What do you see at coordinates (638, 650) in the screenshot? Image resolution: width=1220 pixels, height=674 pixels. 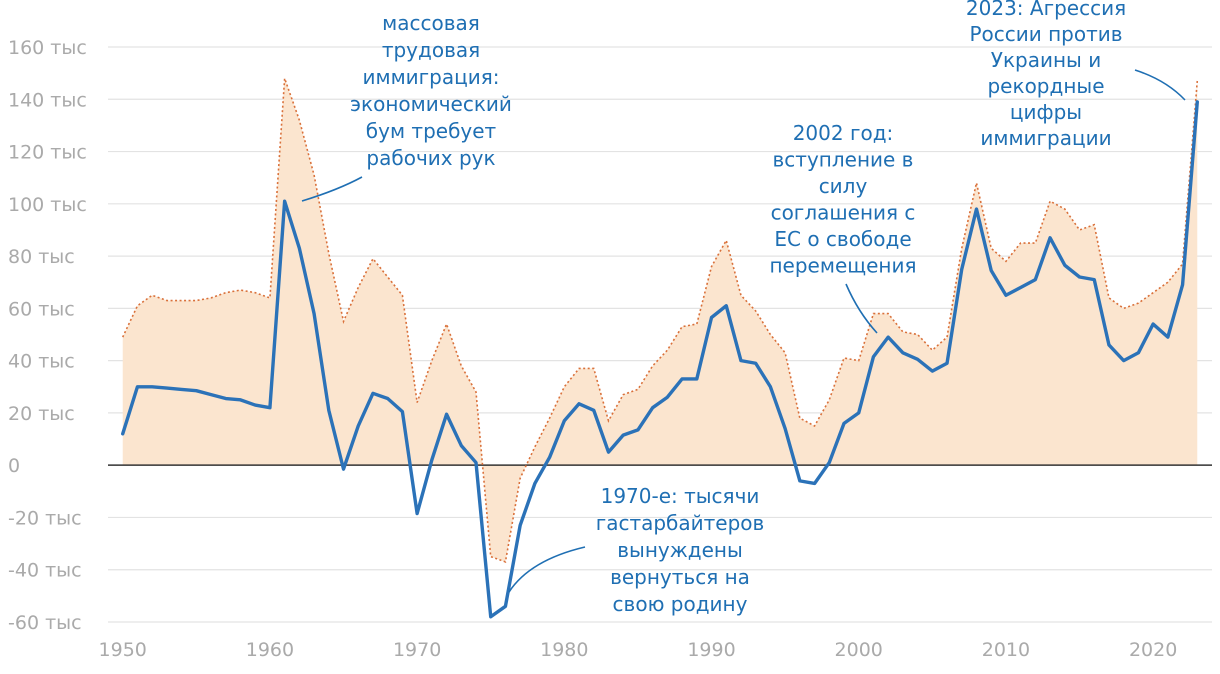 I see `x-axis-tick-labels: 1950 1960 1970 1980 1990 2000 2010 2020` at bounding box center [638, 650].